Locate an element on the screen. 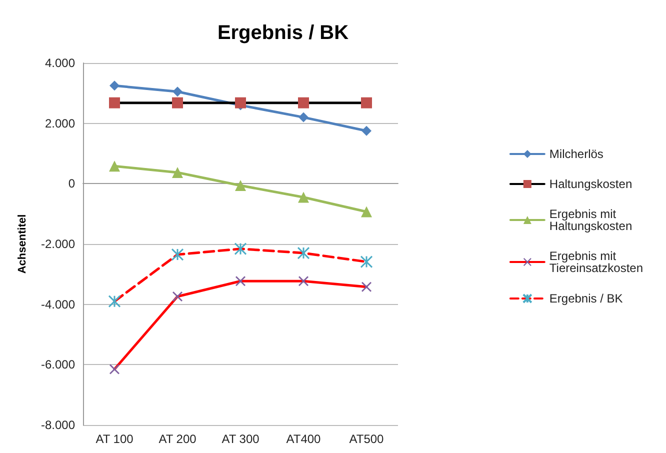 The height and width of the screenshot is (453, 666). x-tick-label: AT500 is located at coordinates (366, 439).